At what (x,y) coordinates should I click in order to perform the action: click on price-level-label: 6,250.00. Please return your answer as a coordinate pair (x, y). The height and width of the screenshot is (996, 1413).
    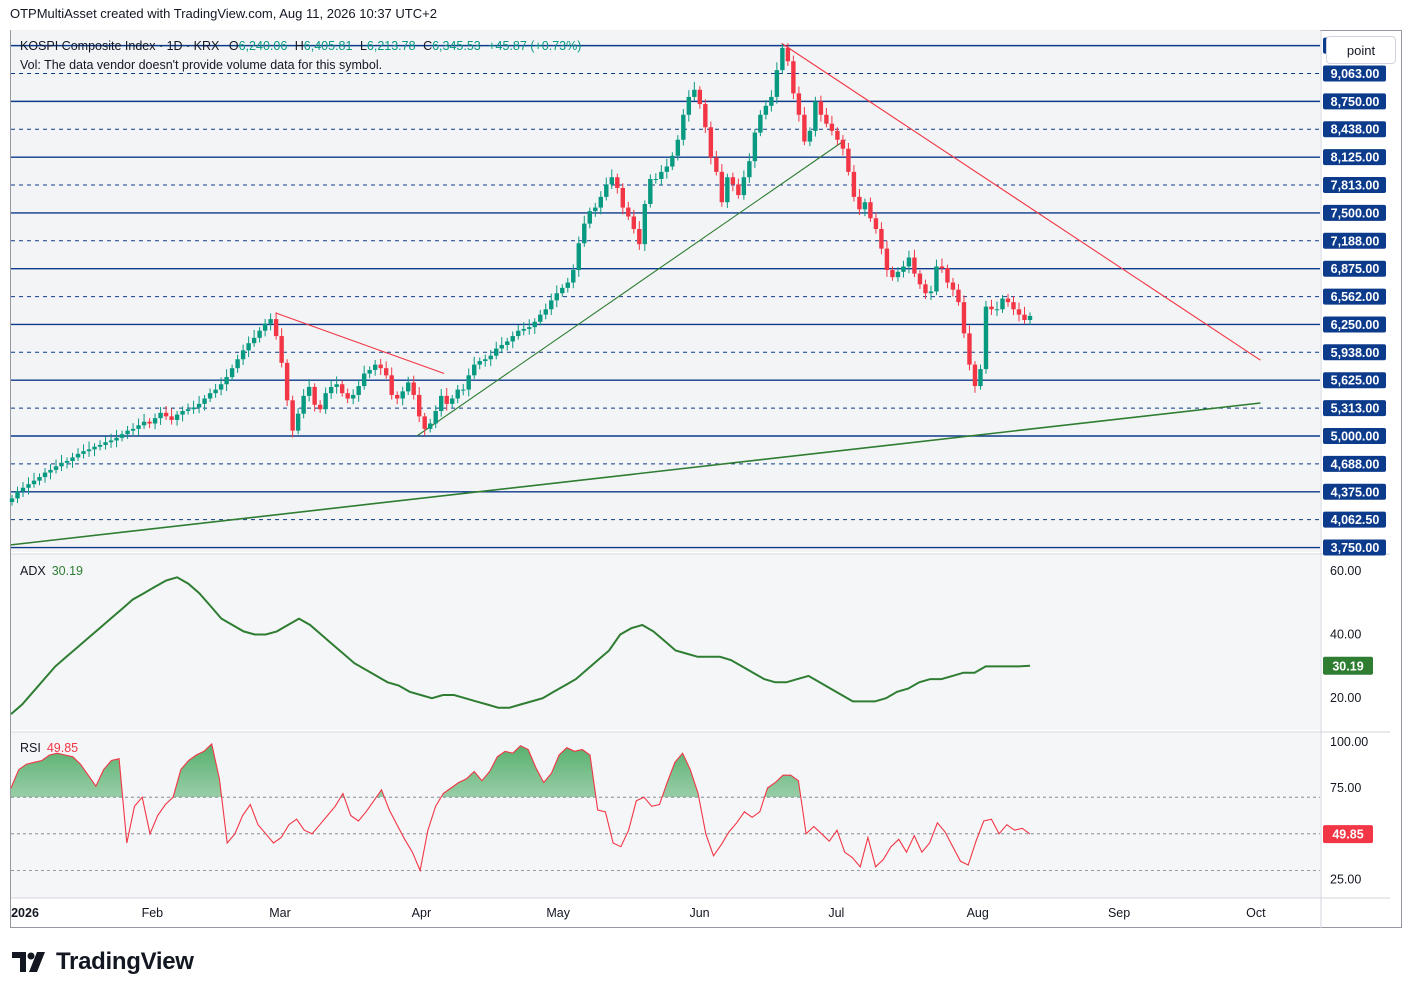
    Looking at the image, I should click on (1355, 325).